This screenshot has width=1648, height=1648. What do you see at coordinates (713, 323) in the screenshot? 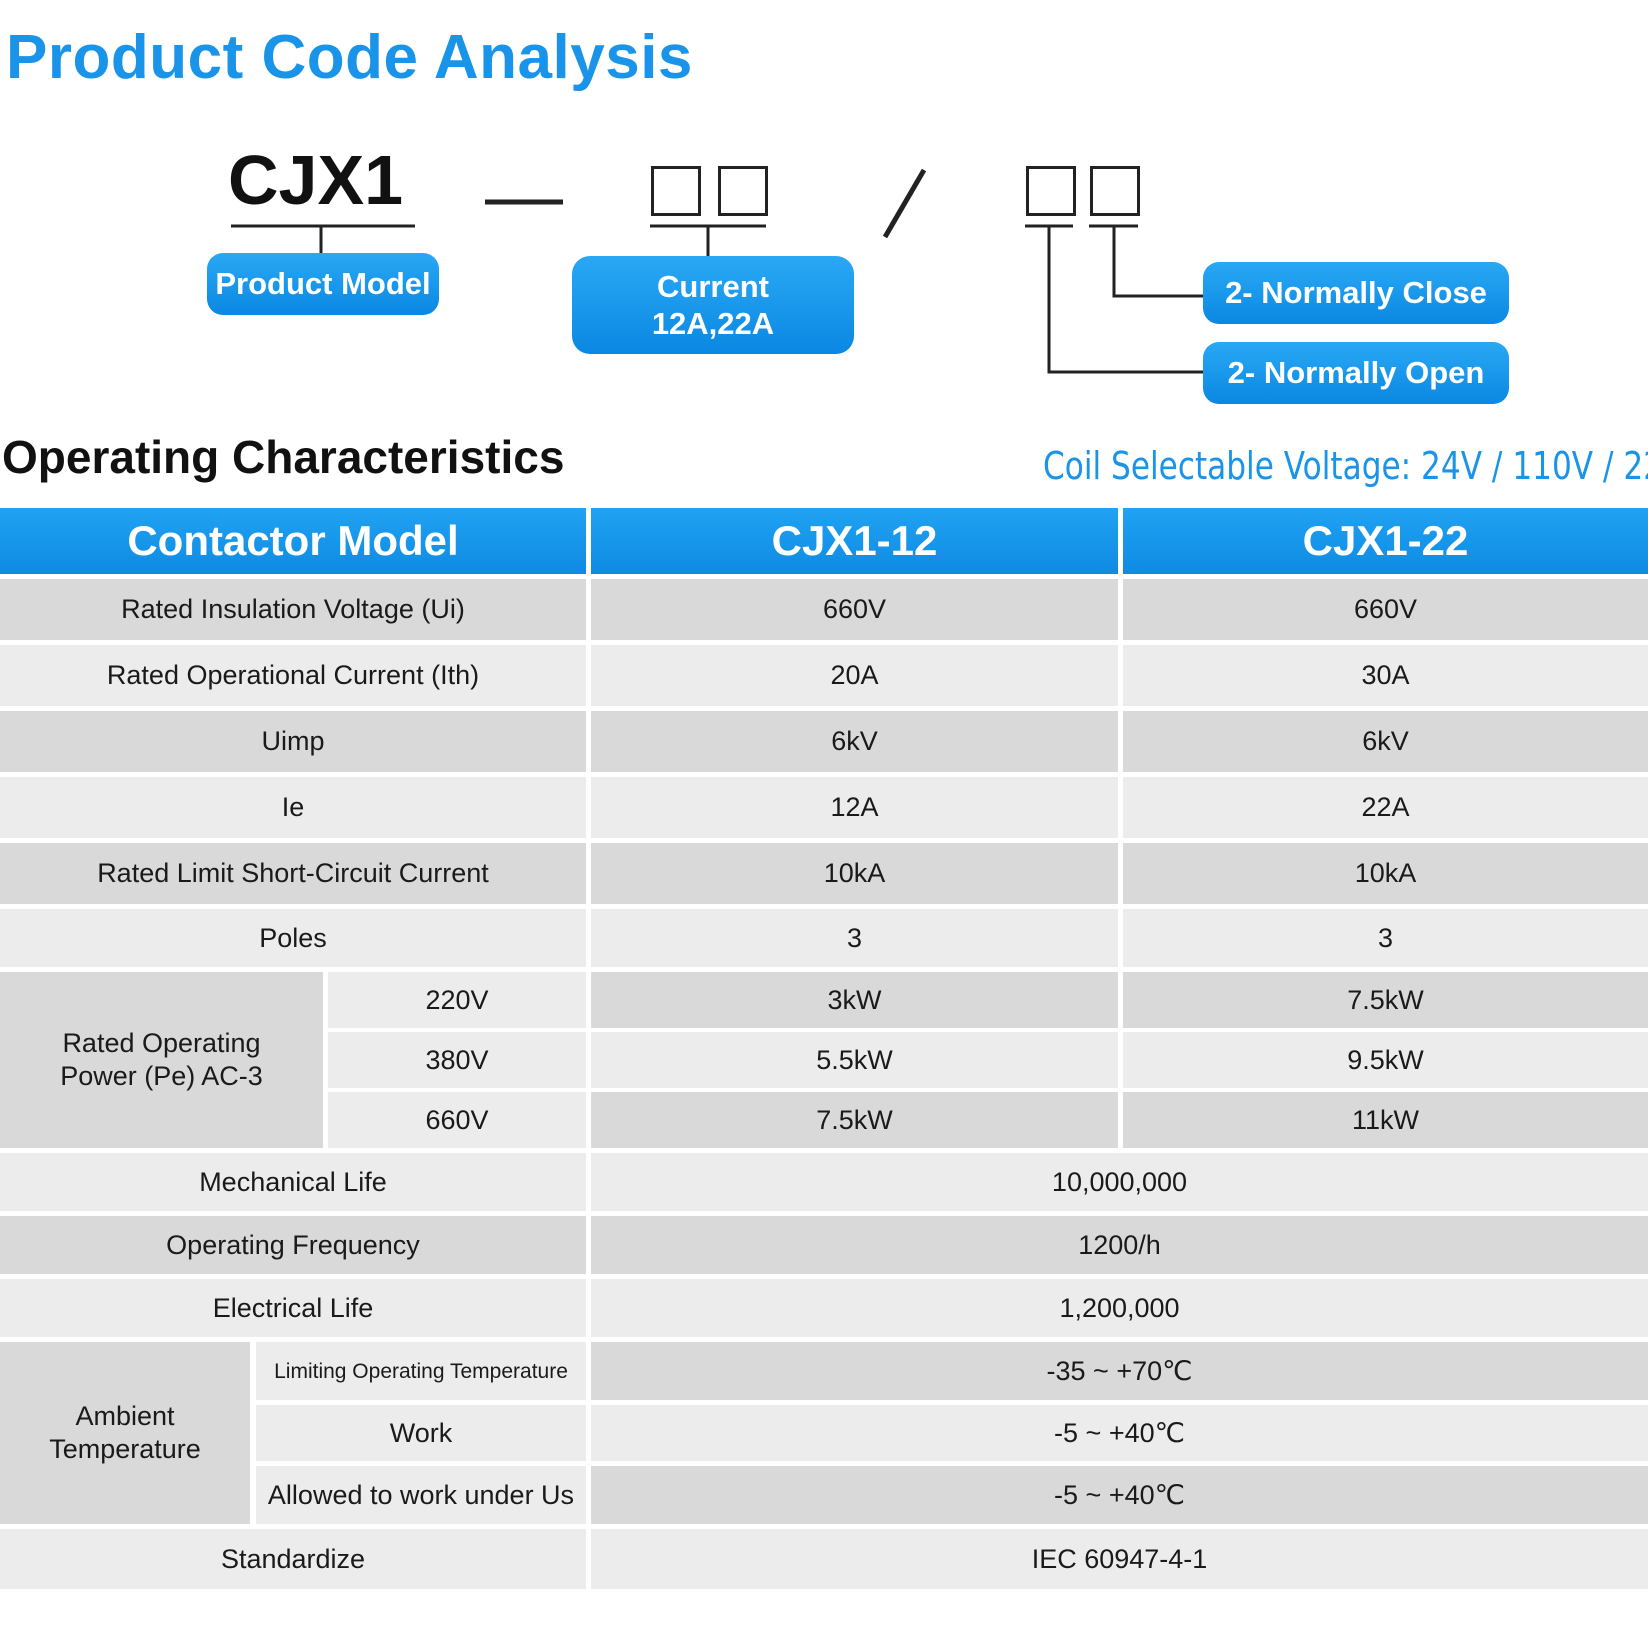
I see `current-label-line2: 12A,22A` at bounding box center [713, 323].